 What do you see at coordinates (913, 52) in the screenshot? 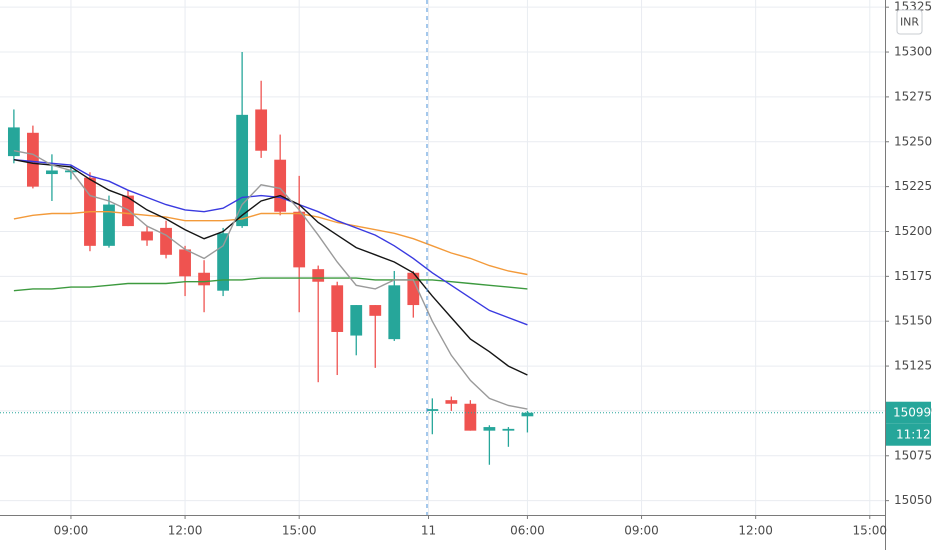
I see `y-tick-label: 15300` at bounding box center [913, 52].